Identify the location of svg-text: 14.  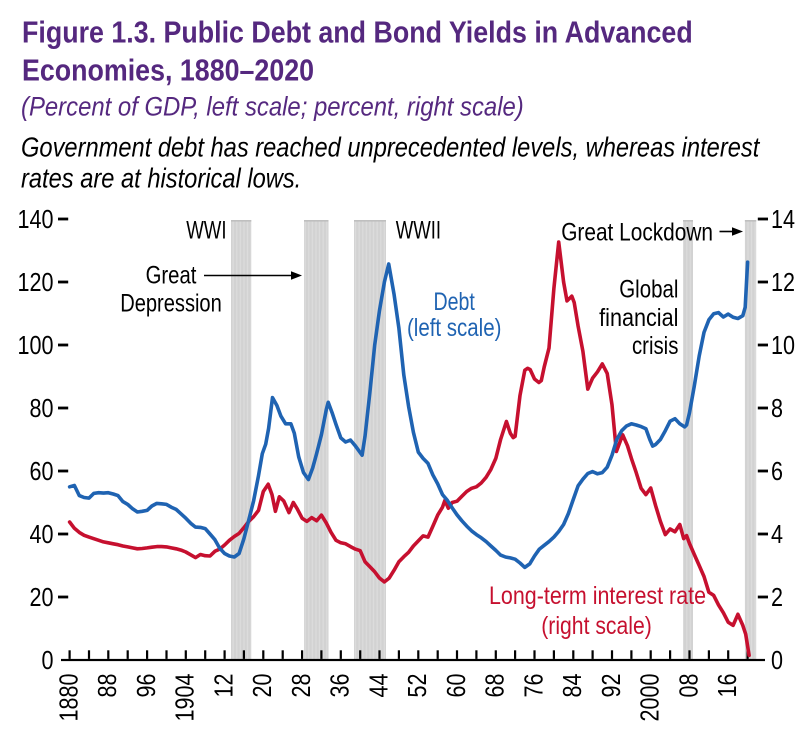
(783, 220).